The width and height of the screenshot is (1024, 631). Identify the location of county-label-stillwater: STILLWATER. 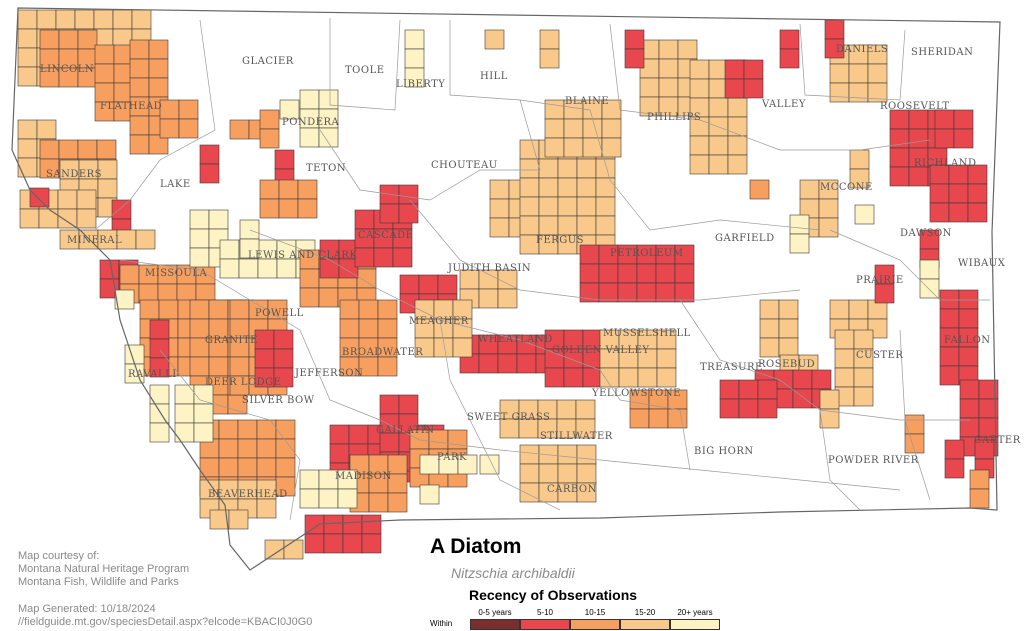
(576, 436).